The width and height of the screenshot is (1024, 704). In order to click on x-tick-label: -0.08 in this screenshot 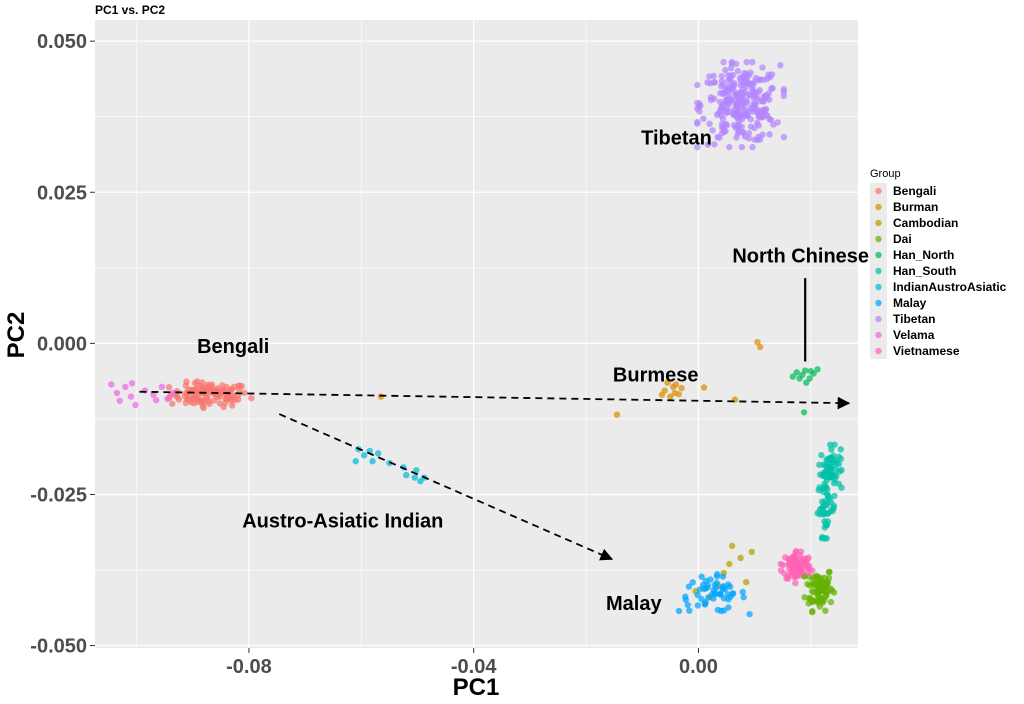, I will do `click(249, 667)`.